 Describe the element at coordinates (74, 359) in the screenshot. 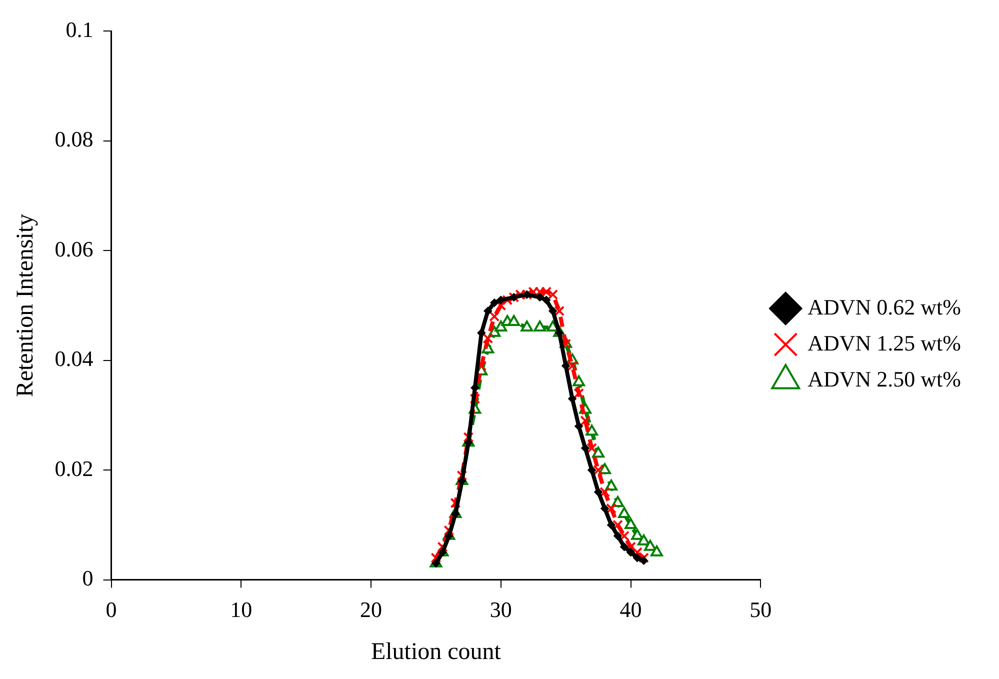

I see `y-tick-label: 0.04` at that location.